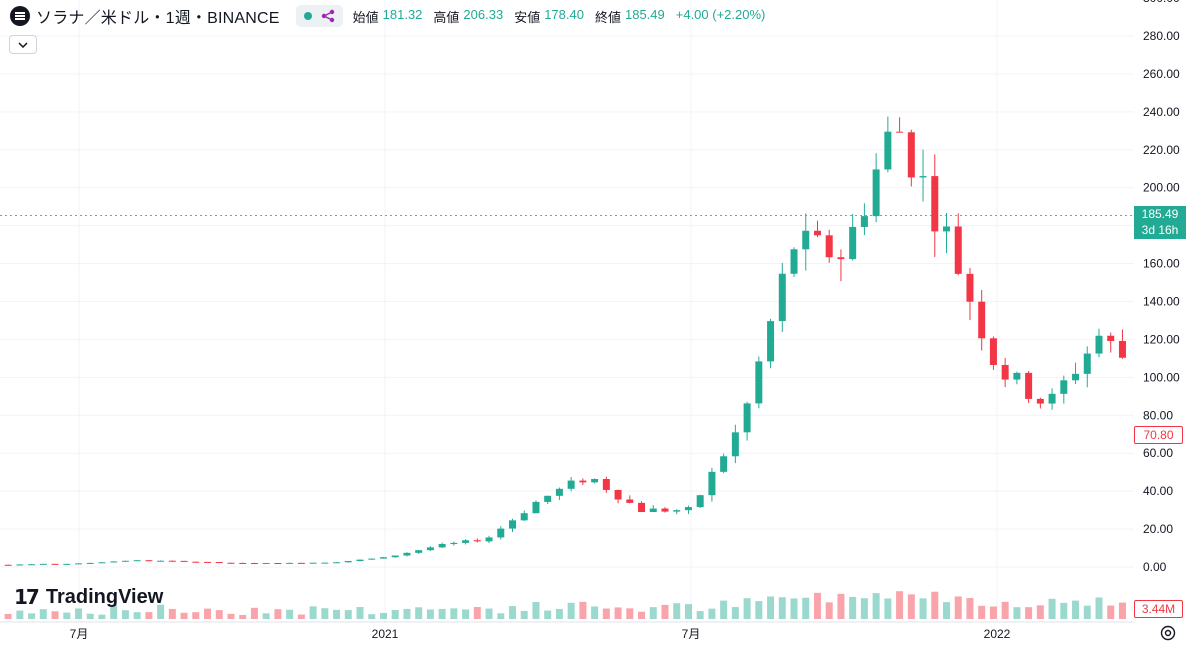  I want to click on gear-icon, so click(1168, 633).